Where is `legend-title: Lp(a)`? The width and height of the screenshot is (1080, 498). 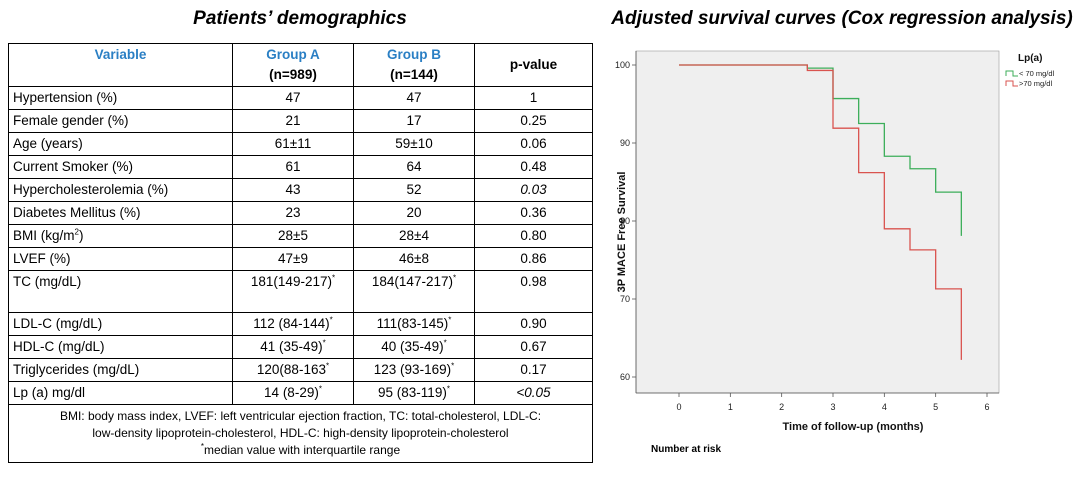 legend-title: Lp(a) is located at coordinates (1030, 58).